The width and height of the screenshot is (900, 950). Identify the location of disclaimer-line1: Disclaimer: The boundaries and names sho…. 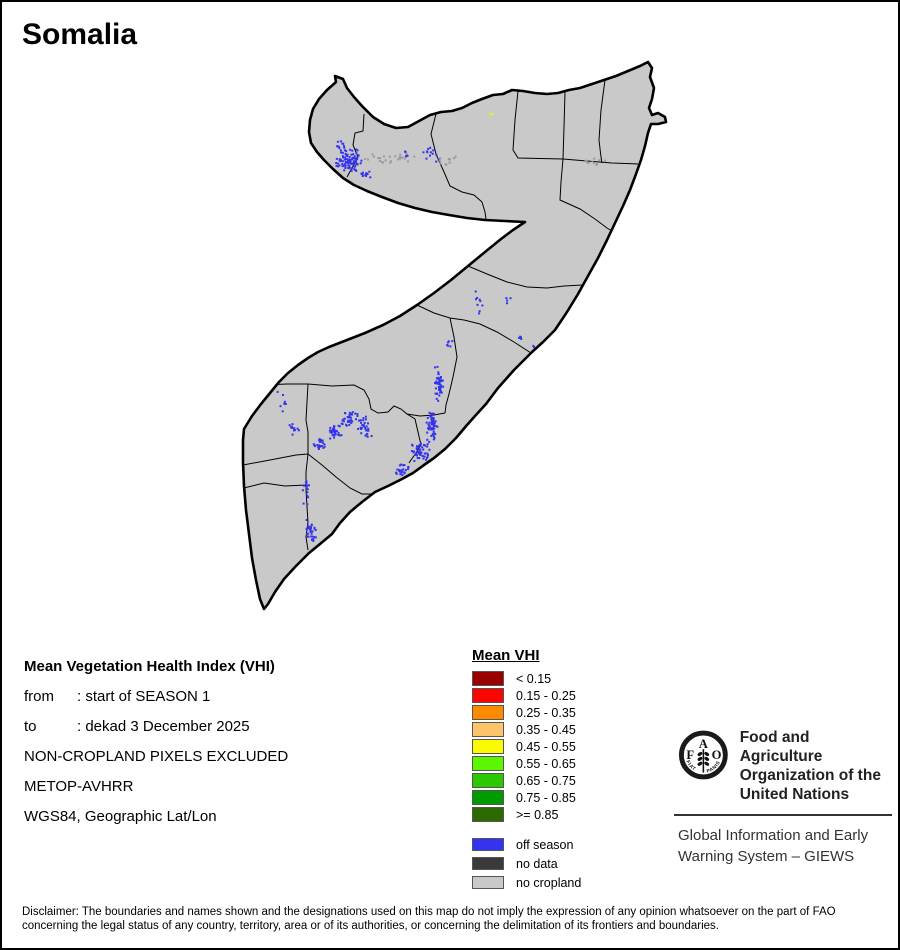
(429, 912).